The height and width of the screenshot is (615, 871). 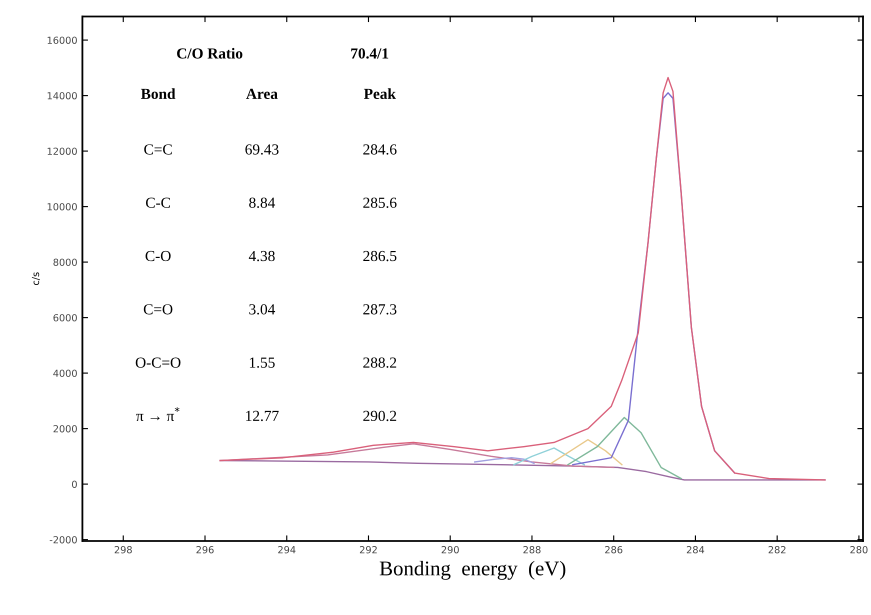 What do you see at coordinates (62, 40) in the screenshot?
I see `y-tick-label: 16000` at bounding box center [62, 40].